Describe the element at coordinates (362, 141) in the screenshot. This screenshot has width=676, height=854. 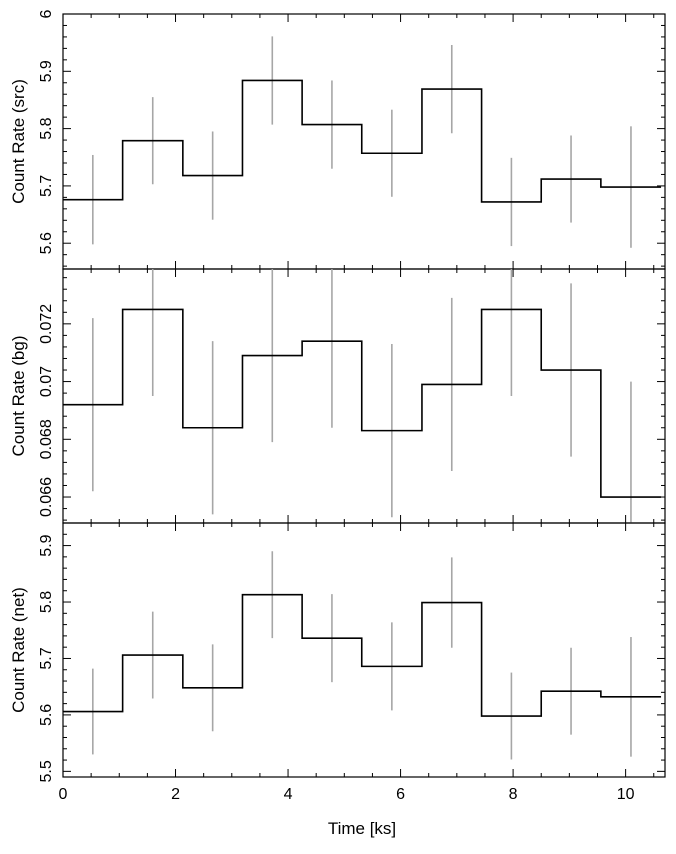
I see `step-line-src` at that location.